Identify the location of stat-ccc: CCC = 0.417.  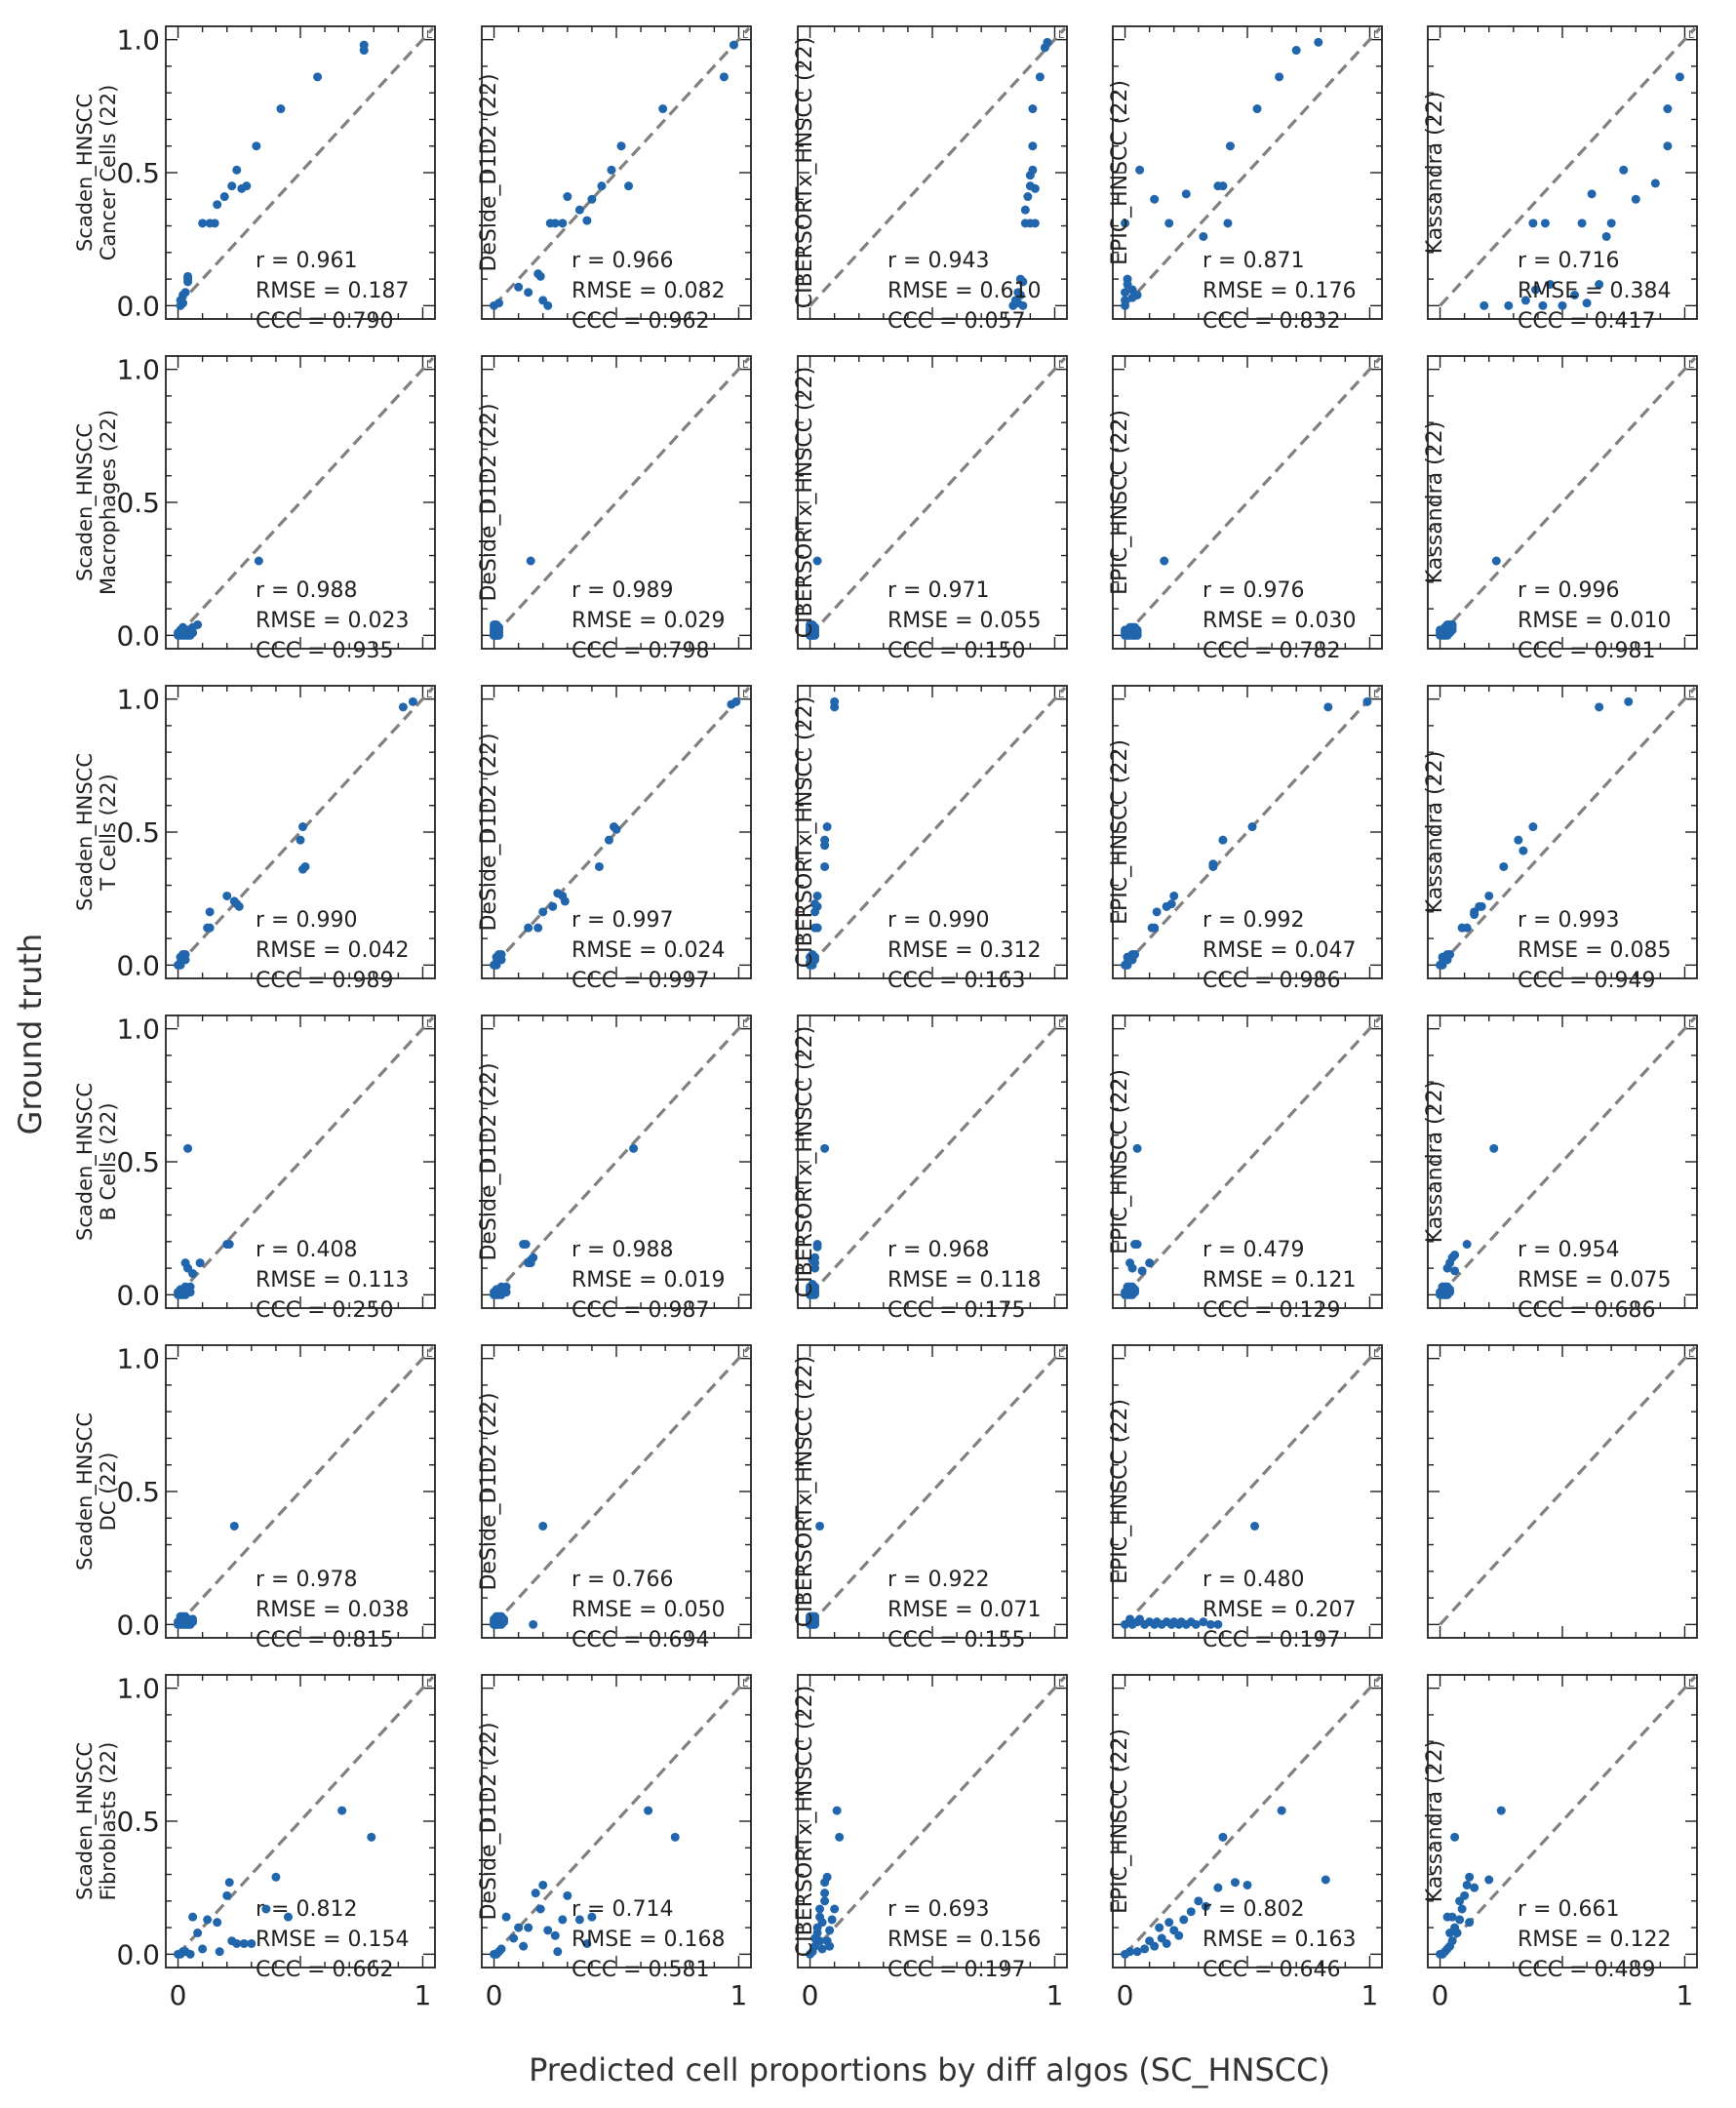
(1587, 321).